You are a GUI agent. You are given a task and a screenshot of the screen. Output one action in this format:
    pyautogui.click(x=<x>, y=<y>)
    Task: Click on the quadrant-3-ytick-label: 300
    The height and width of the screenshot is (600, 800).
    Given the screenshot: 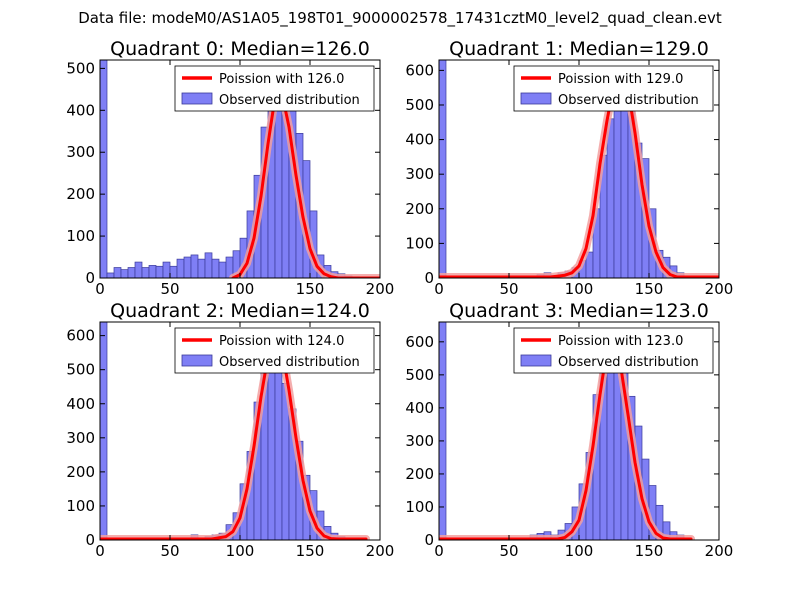 What is the action you would take?
    pyautogui.click(x=419, y=441)
    